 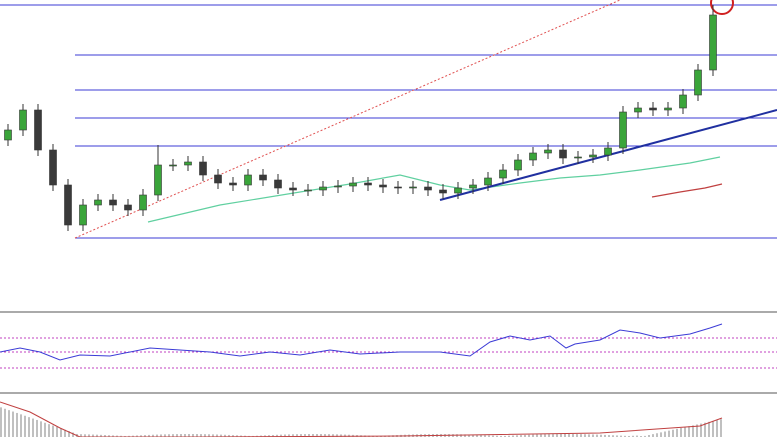 I want to click on moving-average, so click(x=434, y=189).